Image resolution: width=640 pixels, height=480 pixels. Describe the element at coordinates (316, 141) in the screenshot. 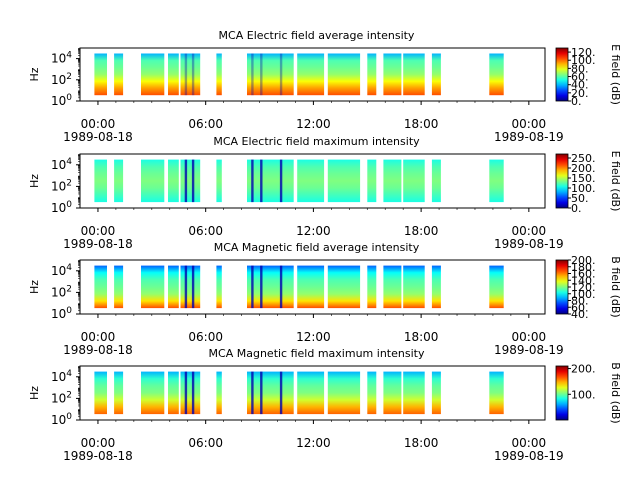

I see `panel-title: MCA Electric field maximum intensity` at that location.